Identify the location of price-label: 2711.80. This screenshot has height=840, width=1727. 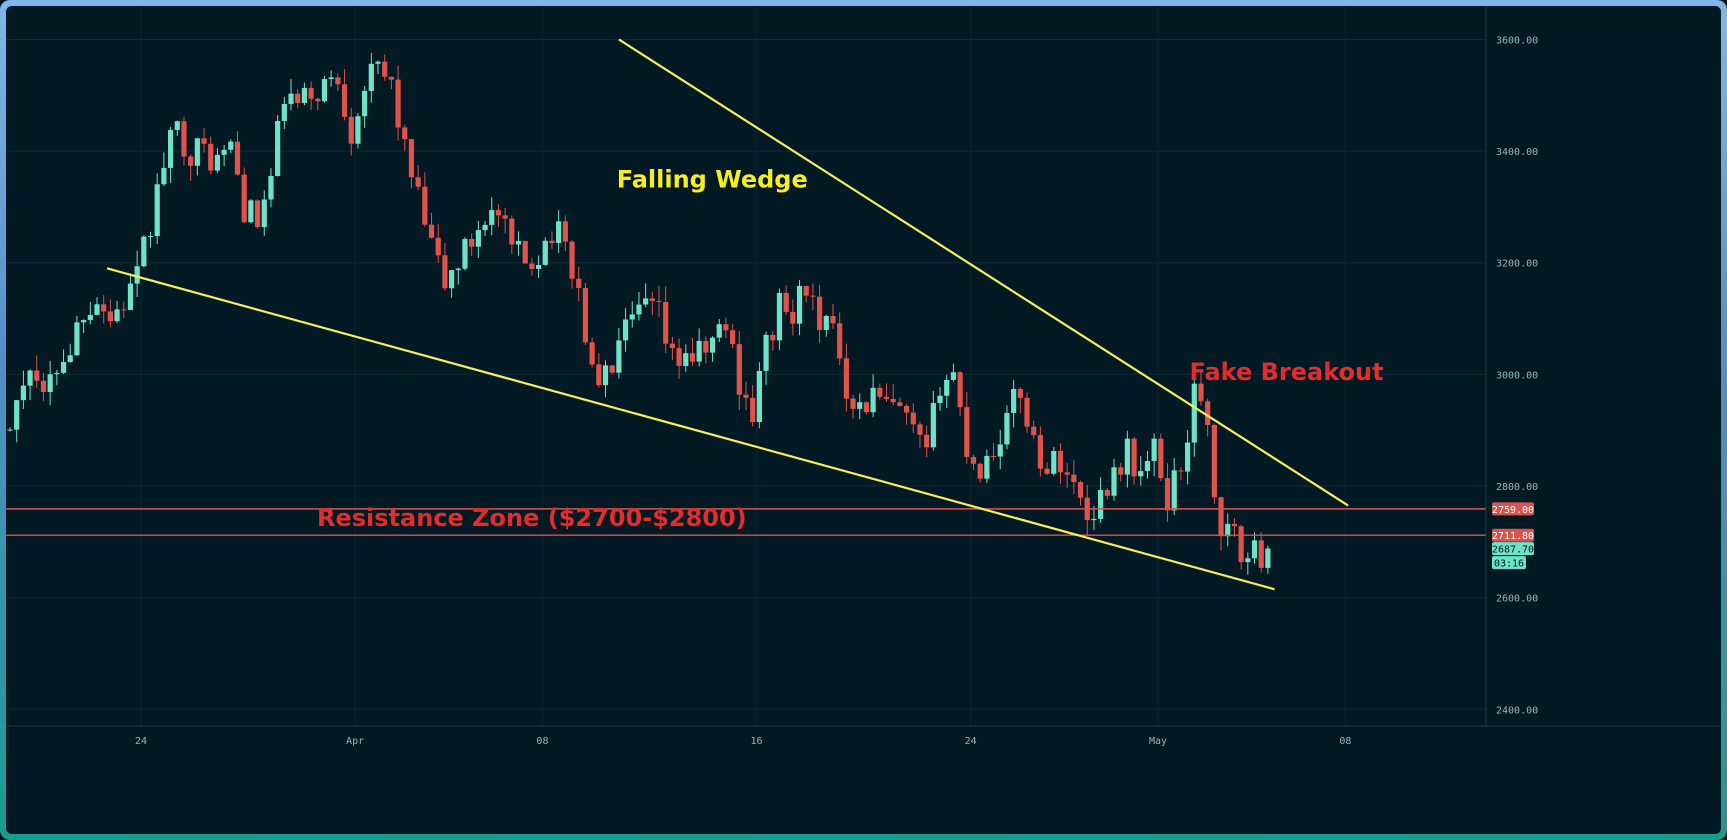
(1513, 535).